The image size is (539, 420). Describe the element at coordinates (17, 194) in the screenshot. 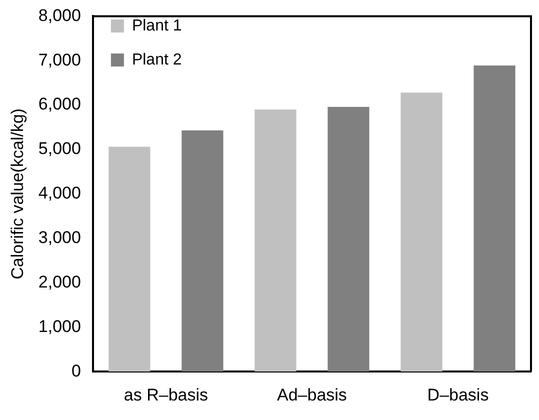

I see `y-axis-title: Calorific value(kcal/kg)` at that location.